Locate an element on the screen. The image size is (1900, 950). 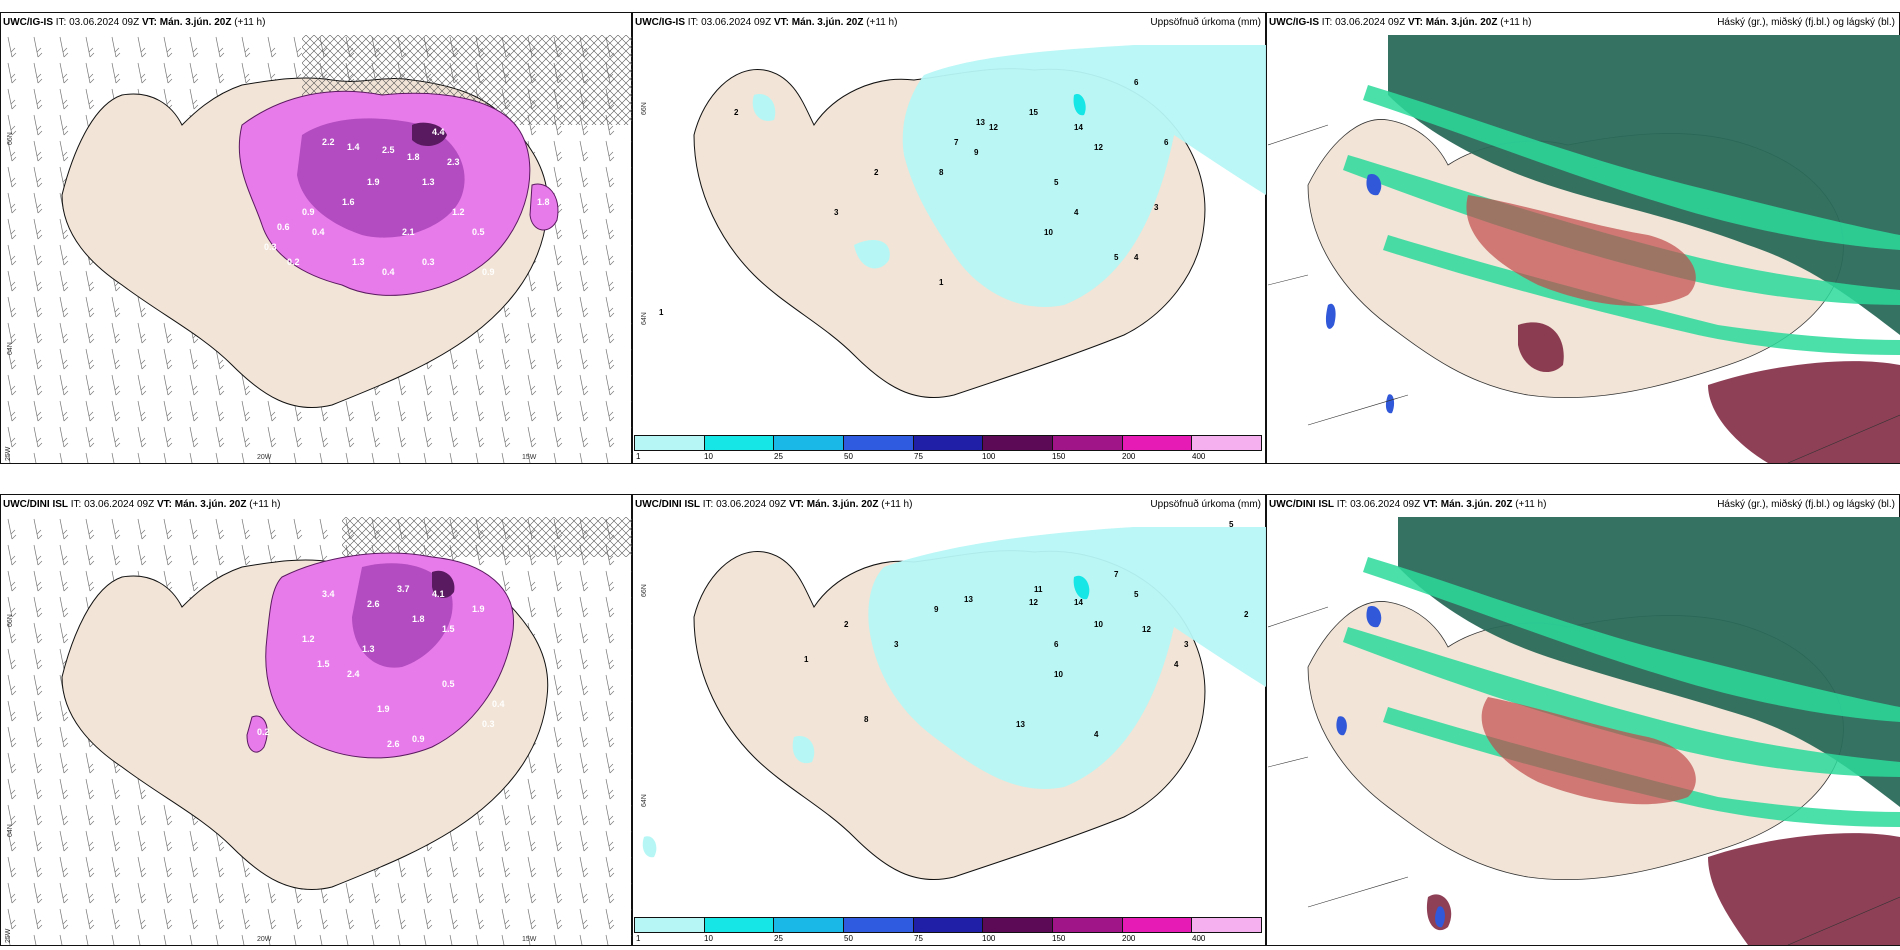
precip-colorbar: 1 10 25 50 75 100 150 200 400 is located at coordinates (948, 930).